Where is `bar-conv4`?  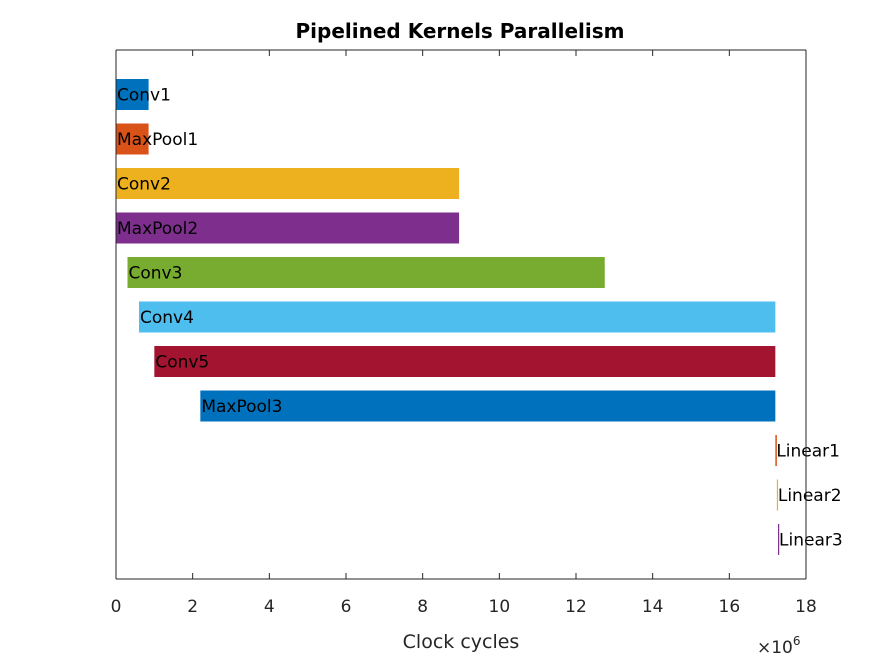 bar-conv4 is located at coordinates (457, 317).